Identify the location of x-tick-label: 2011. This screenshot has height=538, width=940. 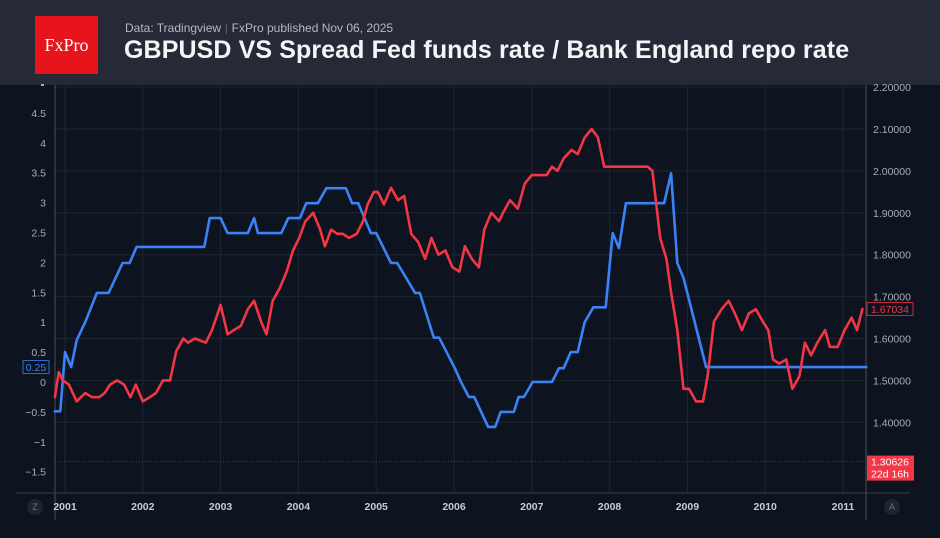
(843, 507).